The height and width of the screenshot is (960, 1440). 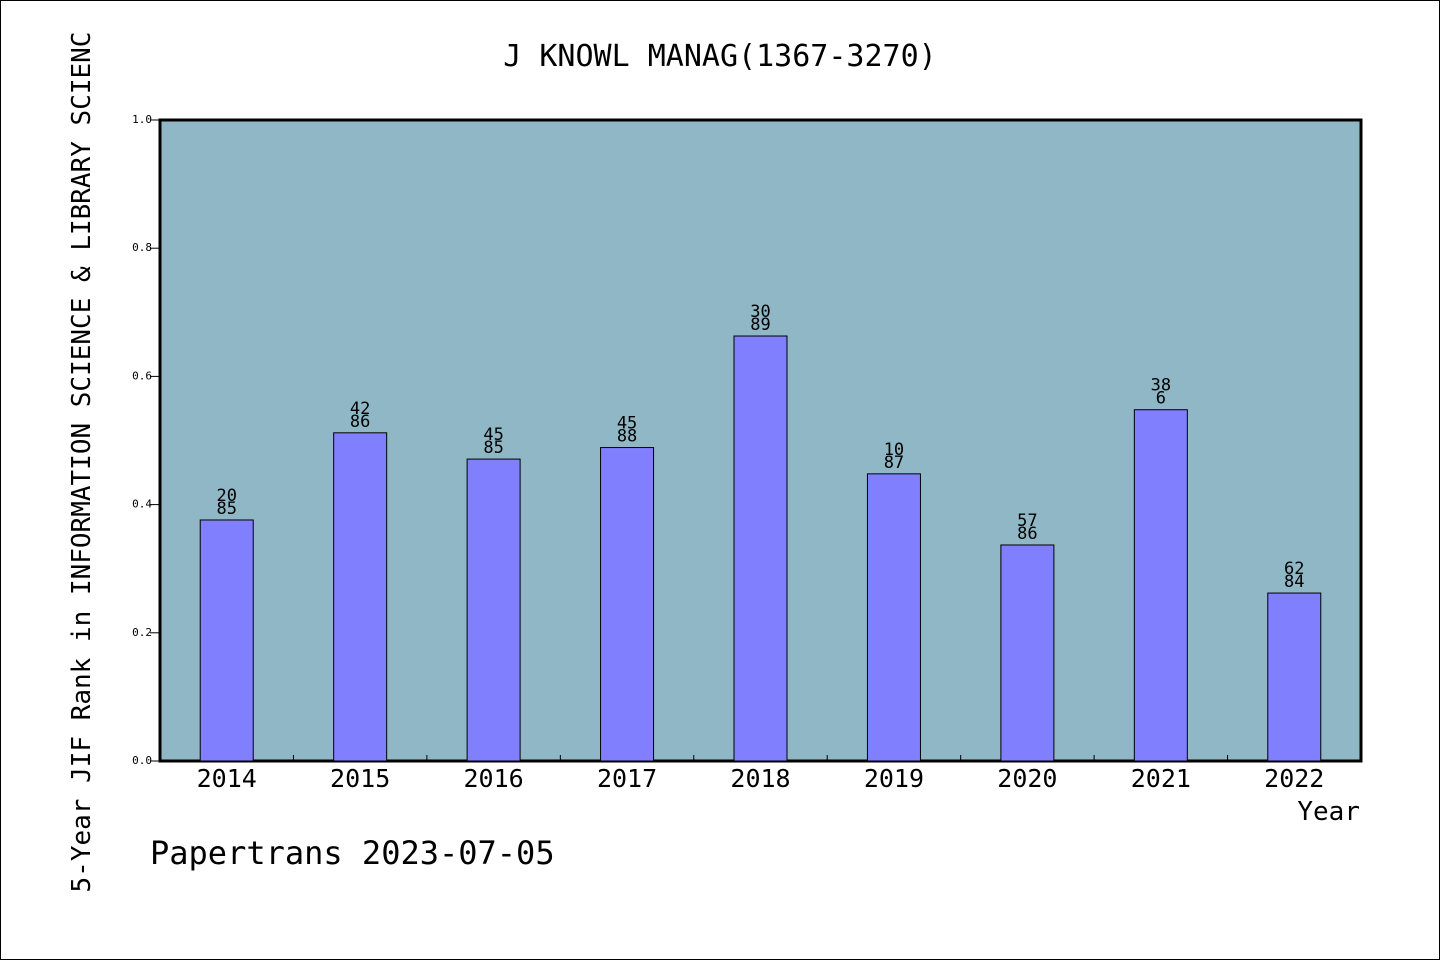 What do you see at coordinates (627, 424) in the screenshot?
I see `bar-label-2017: 45` at bounding box center [627, 424].